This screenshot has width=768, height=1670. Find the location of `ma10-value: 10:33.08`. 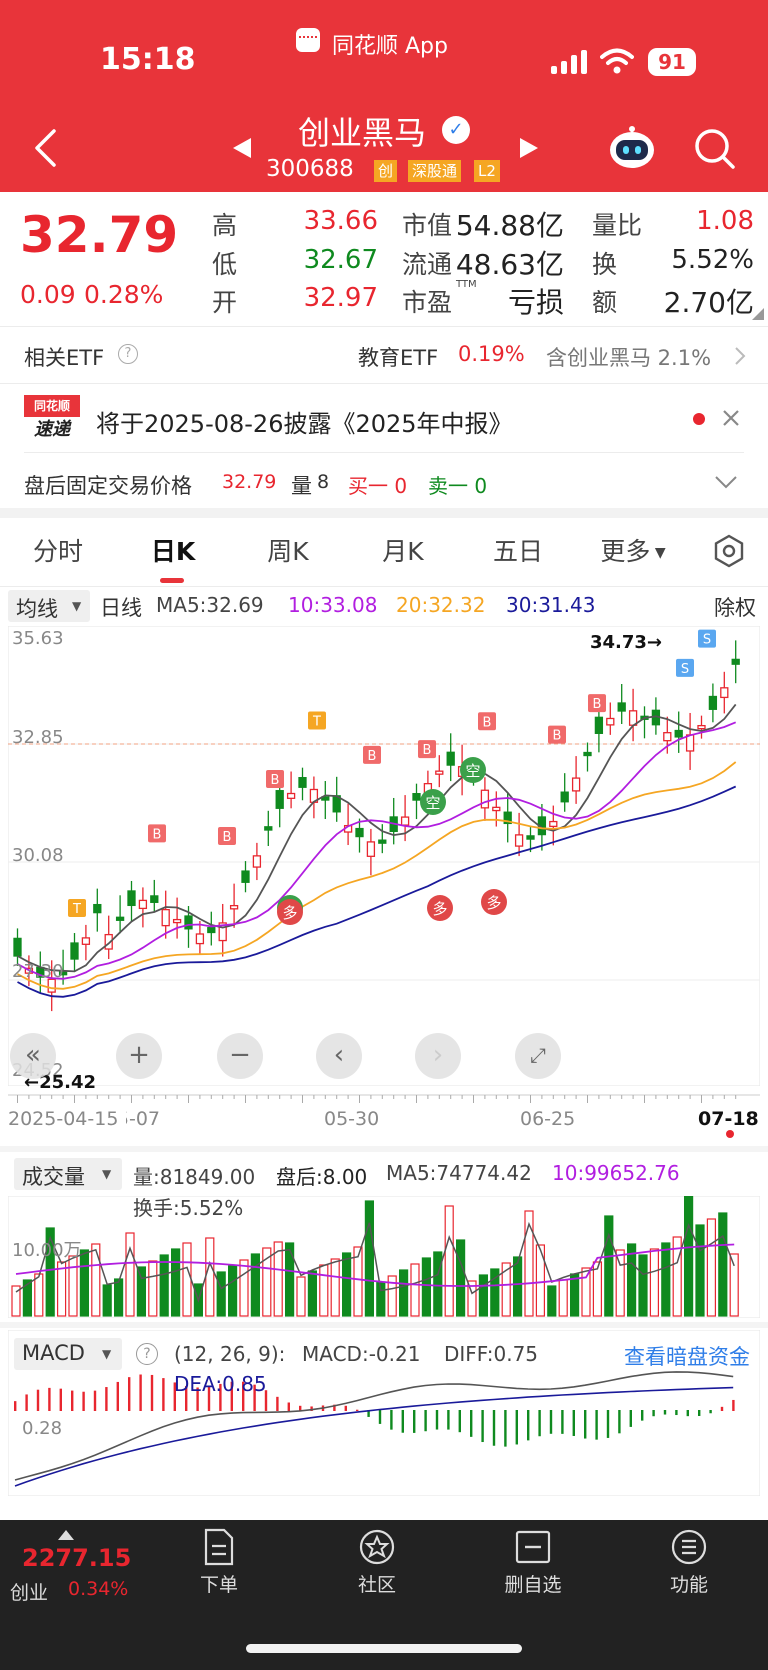

ma10-value: 10:33.08 is located at coordinates (333, 605).